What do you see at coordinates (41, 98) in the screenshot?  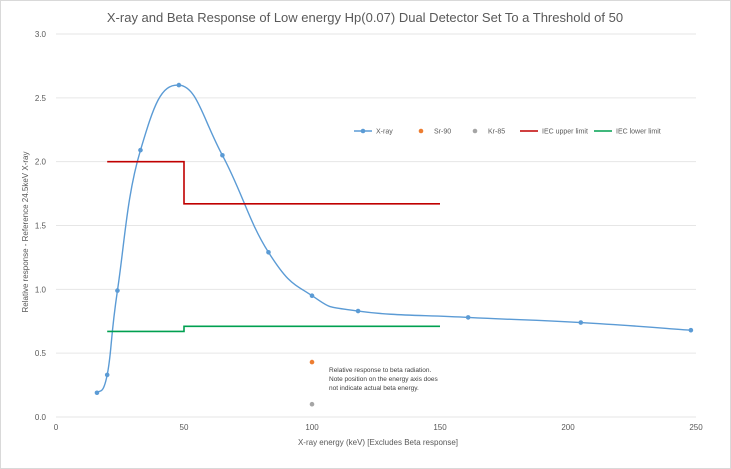 I see `y-tick-label: 2.5` at bounding box center [41, 98].